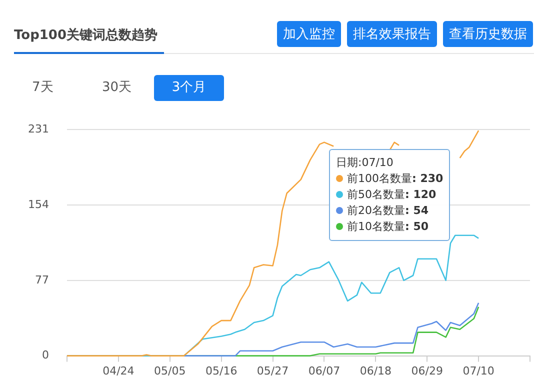 This screenshot has width=550, height=381. Describe the element at coordinates (221, 371) in the screenshot. I see `x-tick-label: 05/16` at that location.